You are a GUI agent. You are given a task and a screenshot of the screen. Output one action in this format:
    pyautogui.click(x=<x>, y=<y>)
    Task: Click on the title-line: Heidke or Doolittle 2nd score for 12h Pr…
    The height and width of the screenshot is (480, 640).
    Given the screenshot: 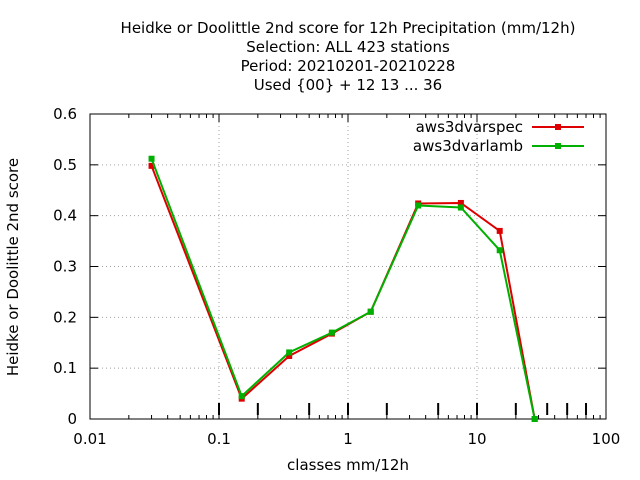 What is the action you would take?
    pyautogui.click(x=348, y=28)
    